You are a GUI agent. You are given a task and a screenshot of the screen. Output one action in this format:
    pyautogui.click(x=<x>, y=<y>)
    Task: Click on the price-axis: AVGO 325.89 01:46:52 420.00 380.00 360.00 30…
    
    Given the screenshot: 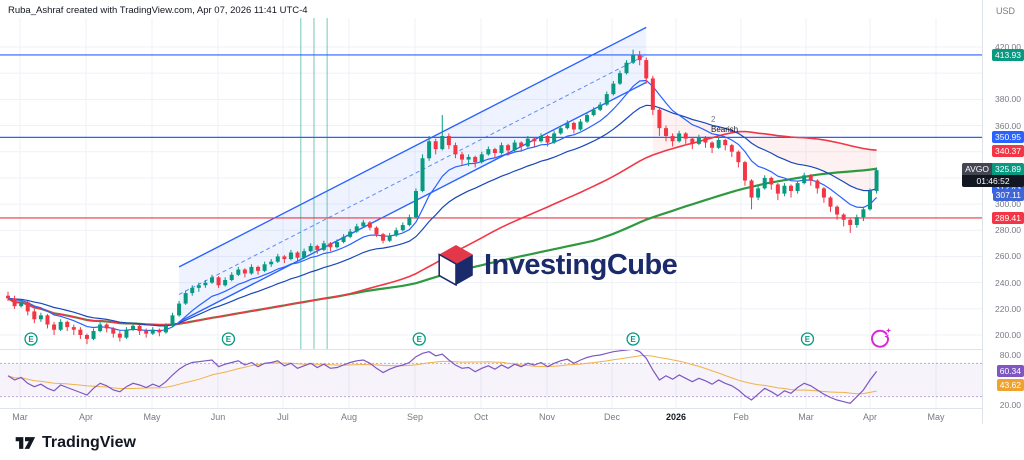 What is the action you would take?
    pyautogui.click(x=993, y=212)
    